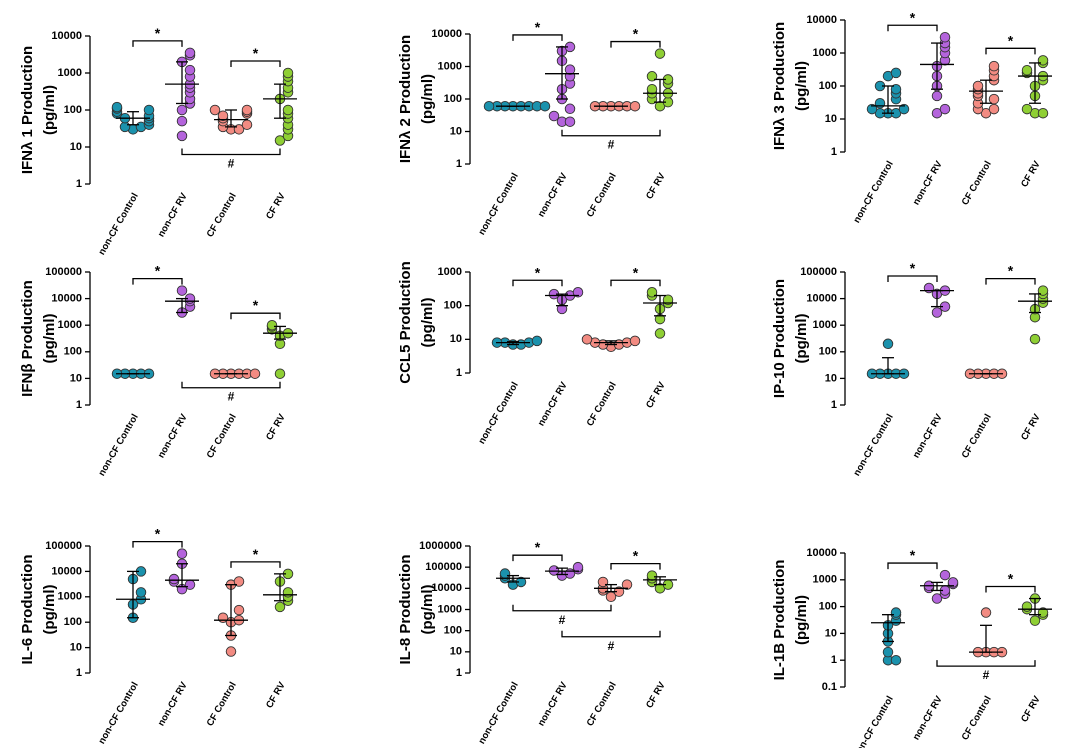 The width and height of the screenshot is (1084, 748). Describe the element at coordinates (779, 620) in the screenshot. I see `y-axis-label: IL-1B Production` at that location.